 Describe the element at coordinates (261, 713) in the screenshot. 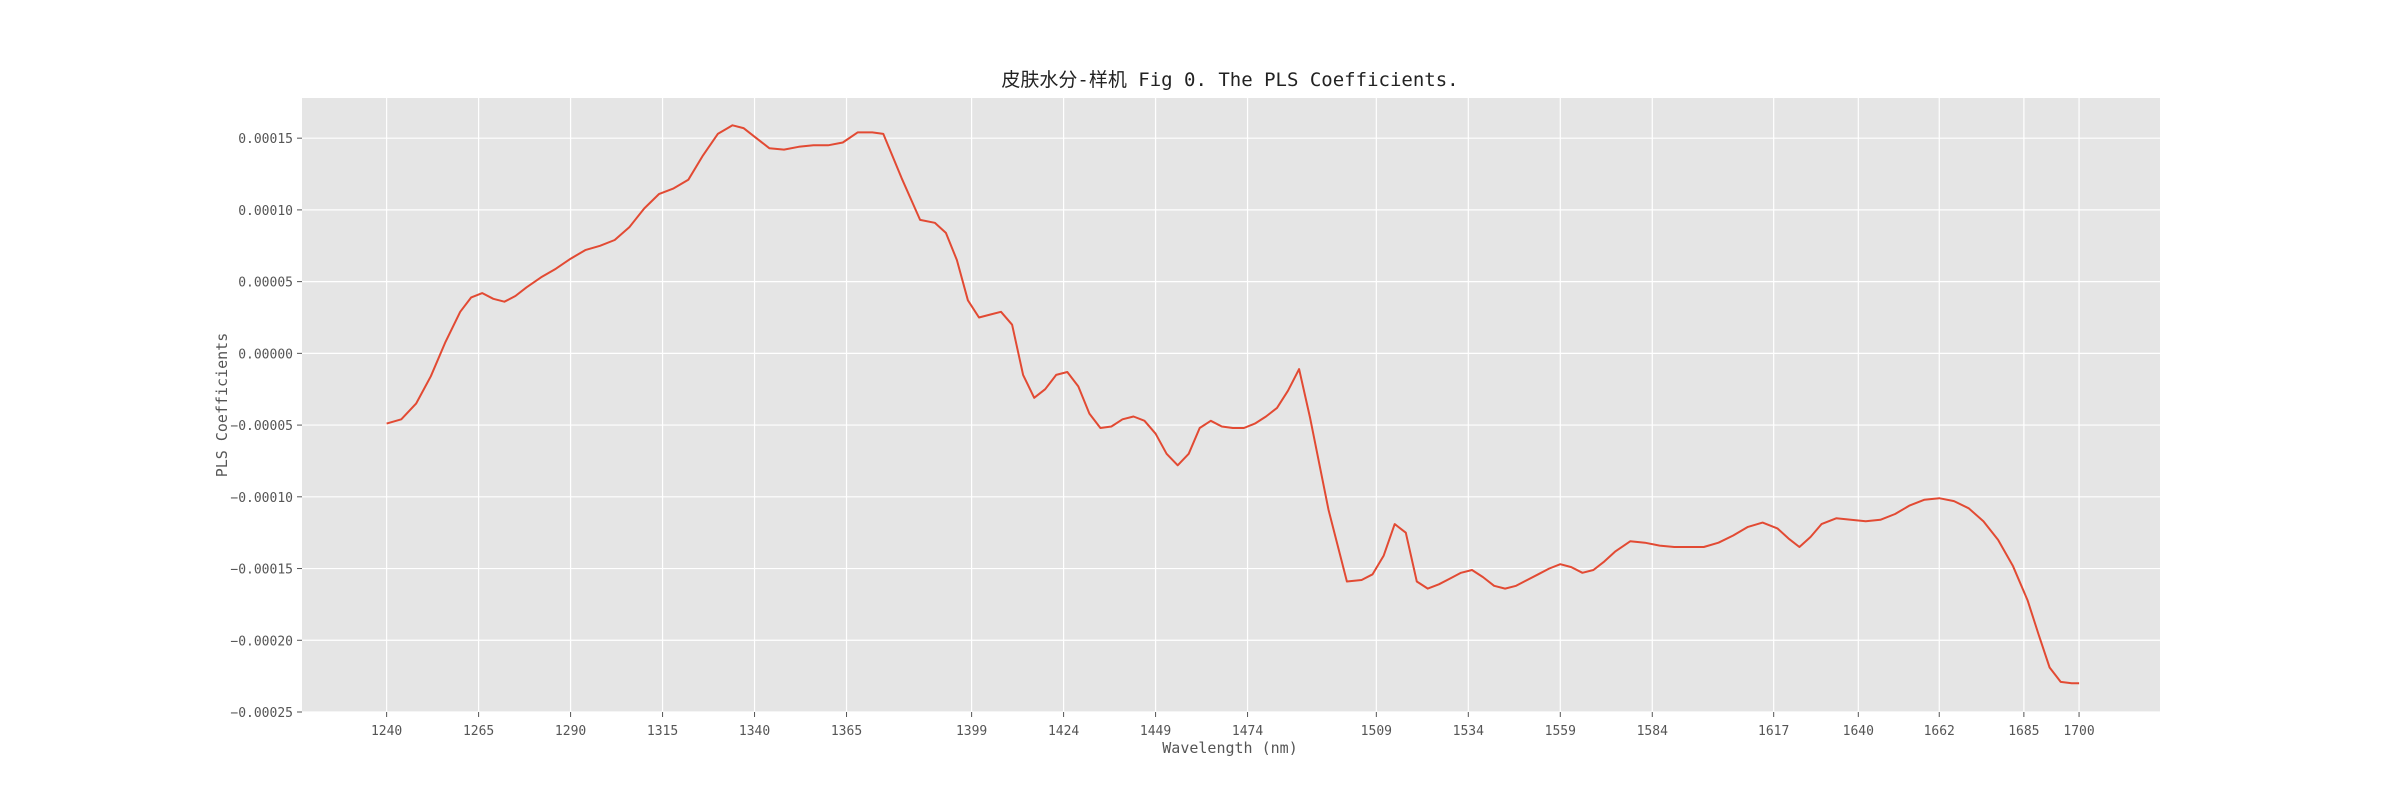

I see `y-tick-label: −0.00025` at that location.